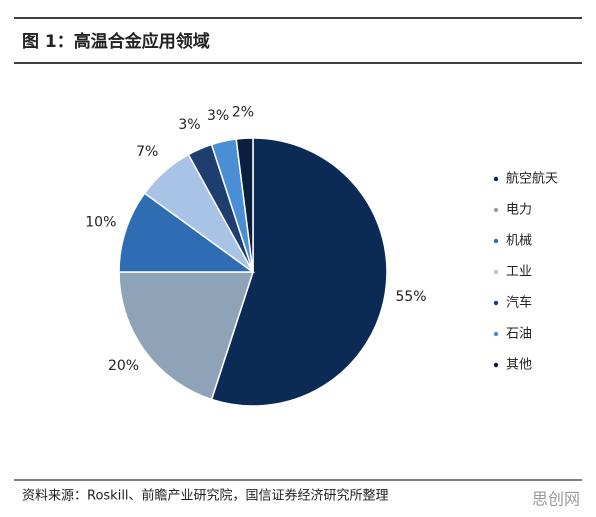 This screenshot has height=517, width=596. What do you see at coordinates (519, 241) in the screenshot?
I see `legend-label: 机械` at bounding box center [519, 241].